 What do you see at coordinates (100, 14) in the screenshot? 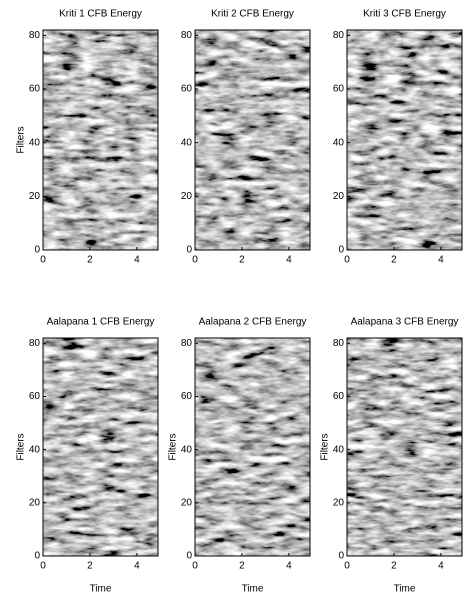
I see `chart-title: Kriti 1 CFB Energy` at bounding box center [100, 14].